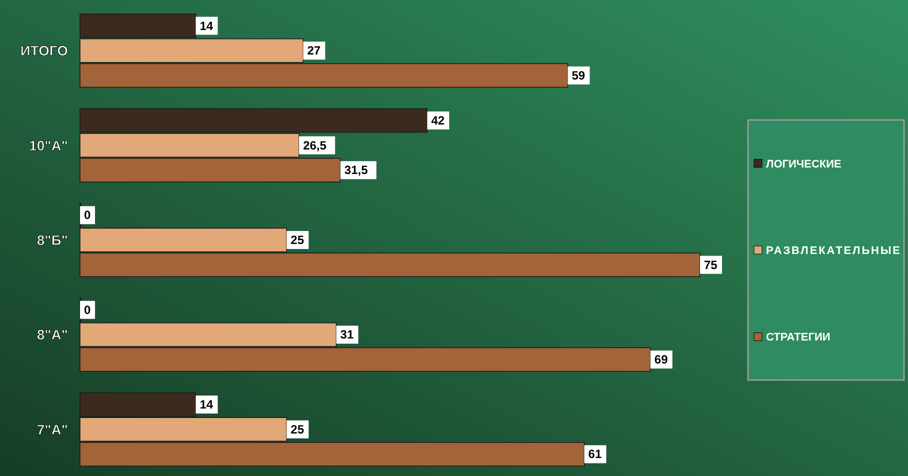 The height and width of the screenshot is (476, 908). Describe the element at coordinates (48, 145) in the screenshot. I see `y-tick-label: 10"А"` at that location.